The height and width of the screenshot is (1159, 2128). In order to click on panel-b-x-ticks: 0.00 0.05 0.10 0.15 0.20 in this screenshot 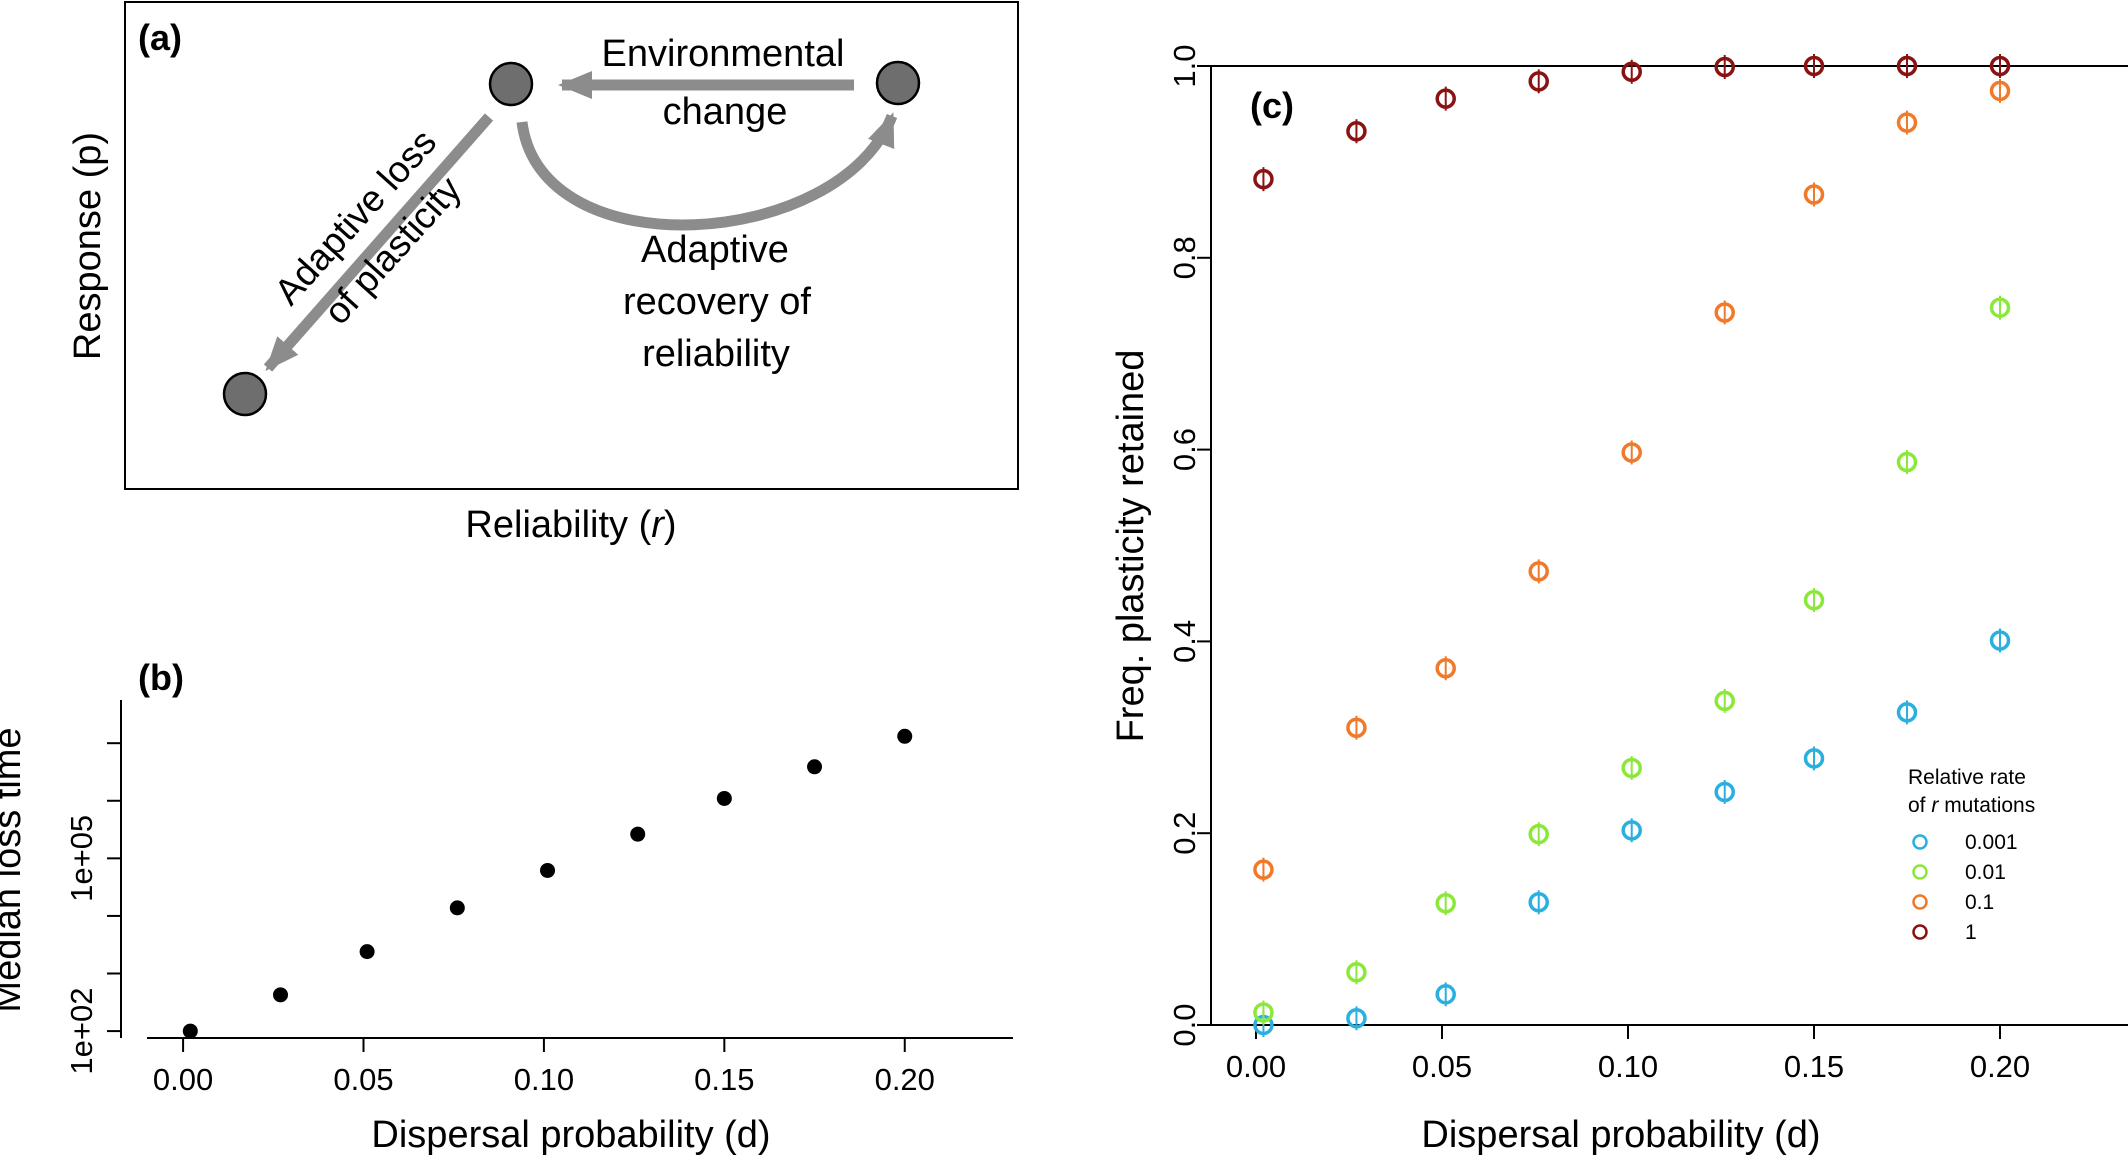, I will do `click(544, 1067)`.